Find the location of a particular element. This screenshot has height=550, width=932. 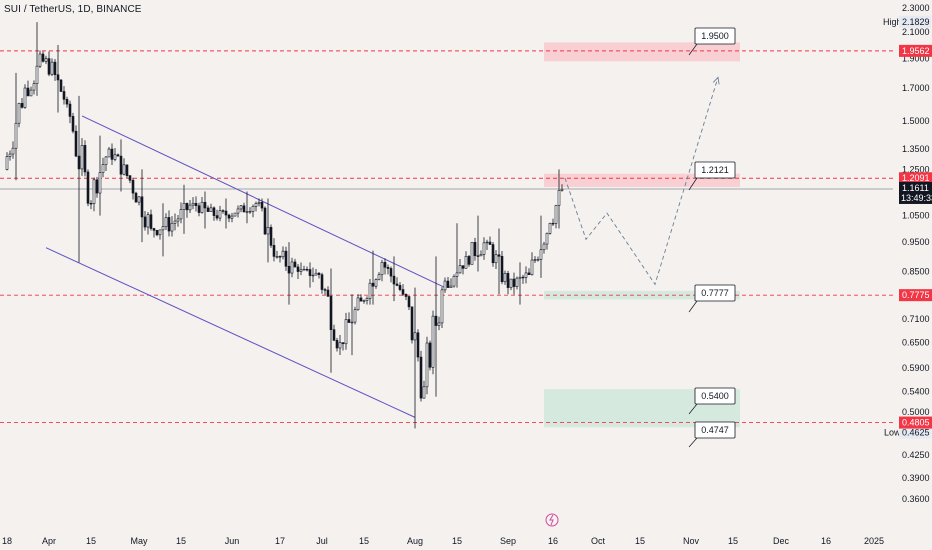

price-callout: 0.7777 is located at coordinates (712, 298).